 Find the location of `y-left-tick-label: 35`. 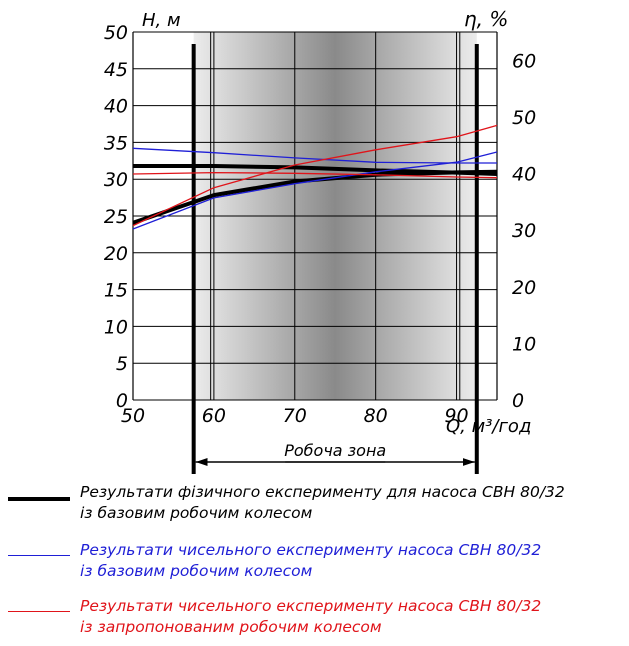

y-left-tick-label: 35 is located at coordinates (116, 143).